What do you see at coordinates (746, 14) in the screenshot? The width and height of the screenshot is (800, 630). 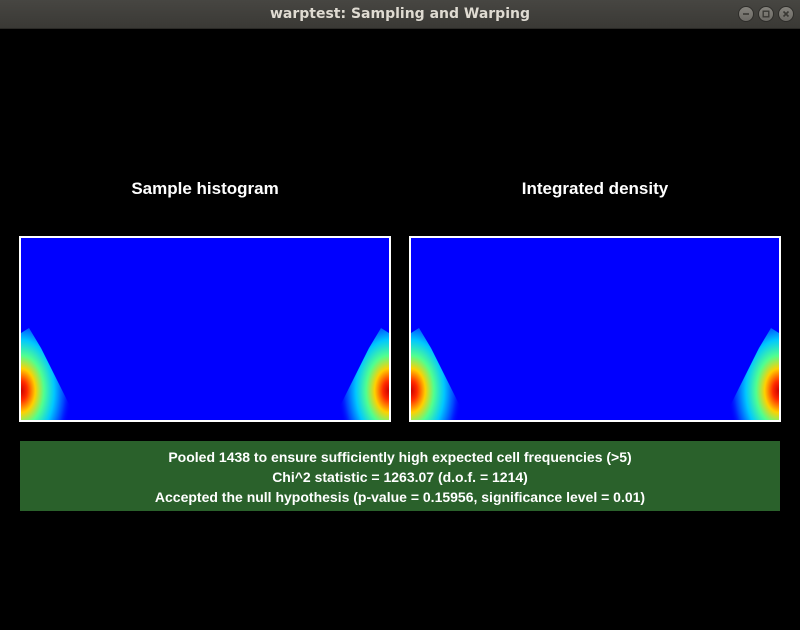 I see `minimize-icon` at bounding box center [746, 14].